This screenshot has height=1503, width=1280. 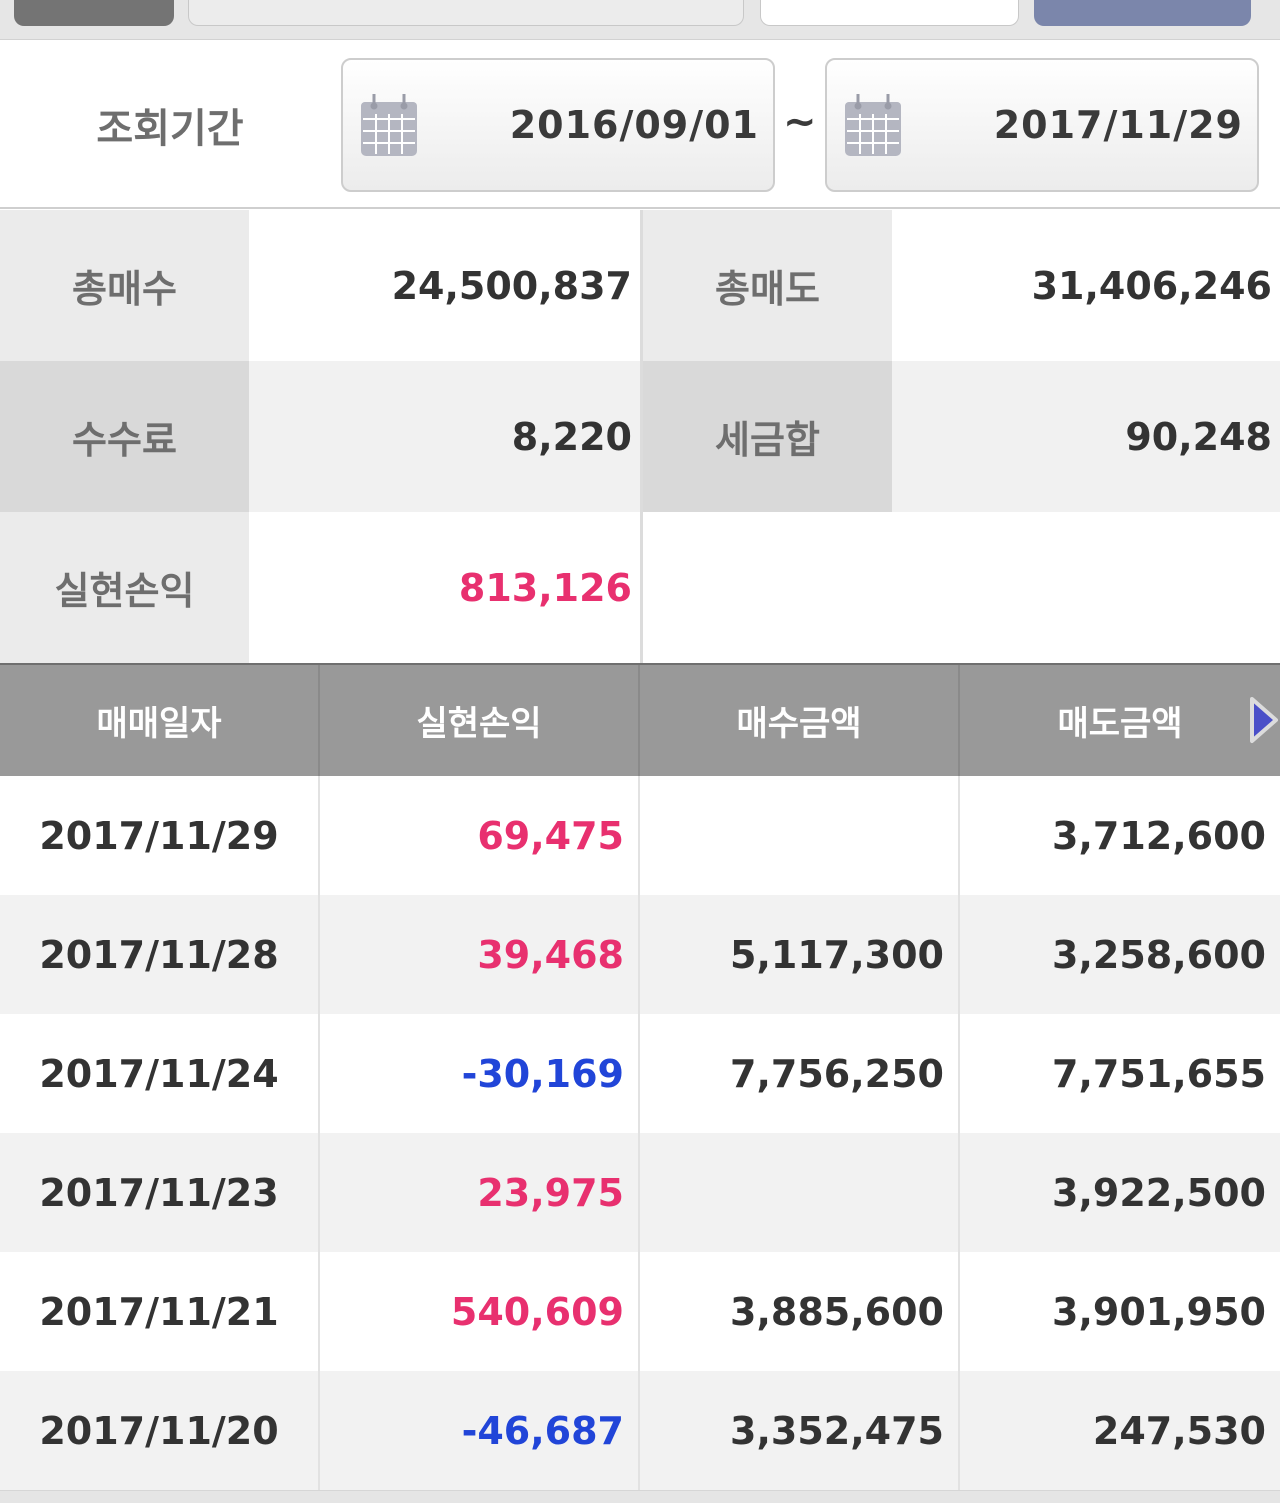 I want to click on footer-bar, so click(x=640, y=1496).